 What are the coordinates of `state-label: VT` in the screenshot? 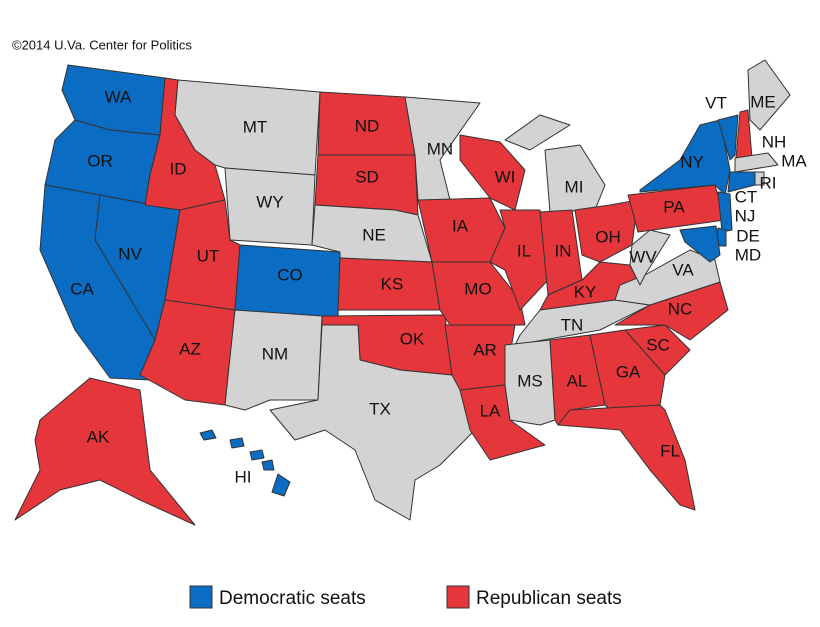 It's located at (716, 102).